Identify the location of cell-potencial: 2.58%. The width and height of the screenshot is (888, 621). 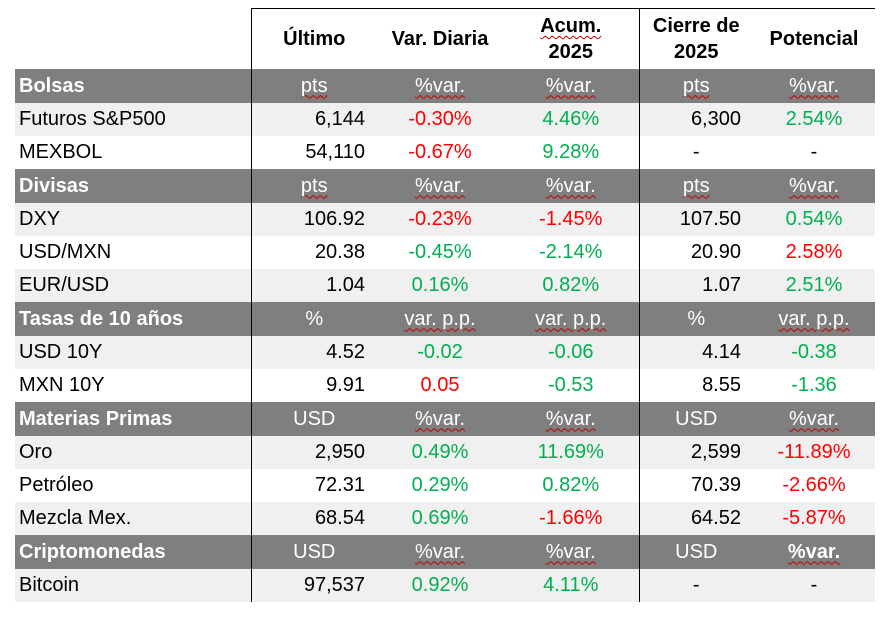
(814, 252).